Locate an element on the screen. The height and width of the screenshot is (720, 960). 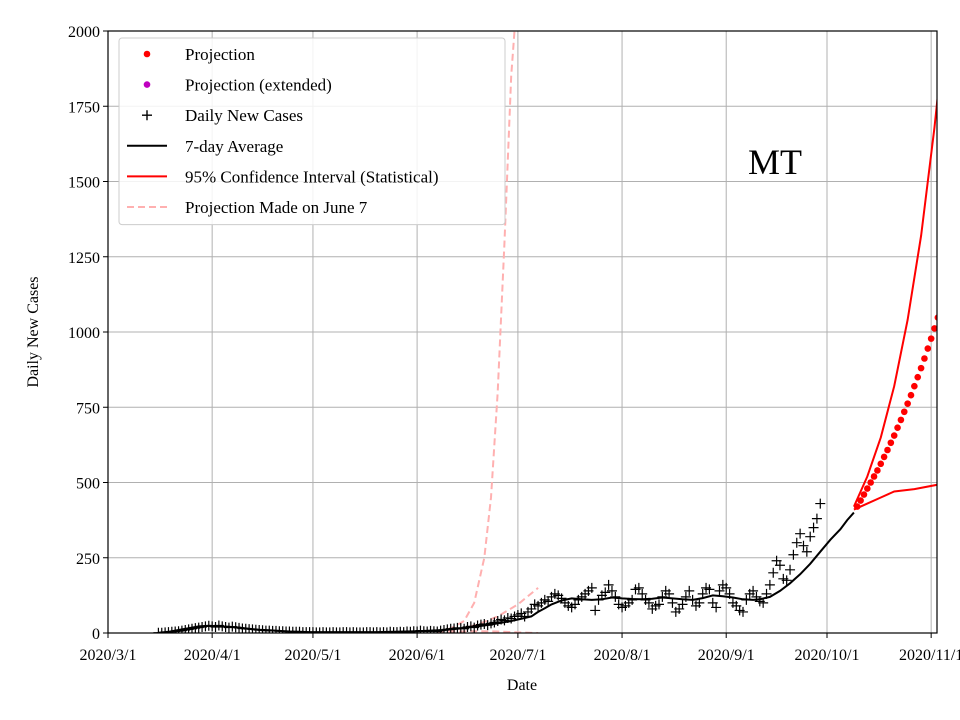
x-tick-label-6: 2020/9/1 is located at coordinates (726, 655).